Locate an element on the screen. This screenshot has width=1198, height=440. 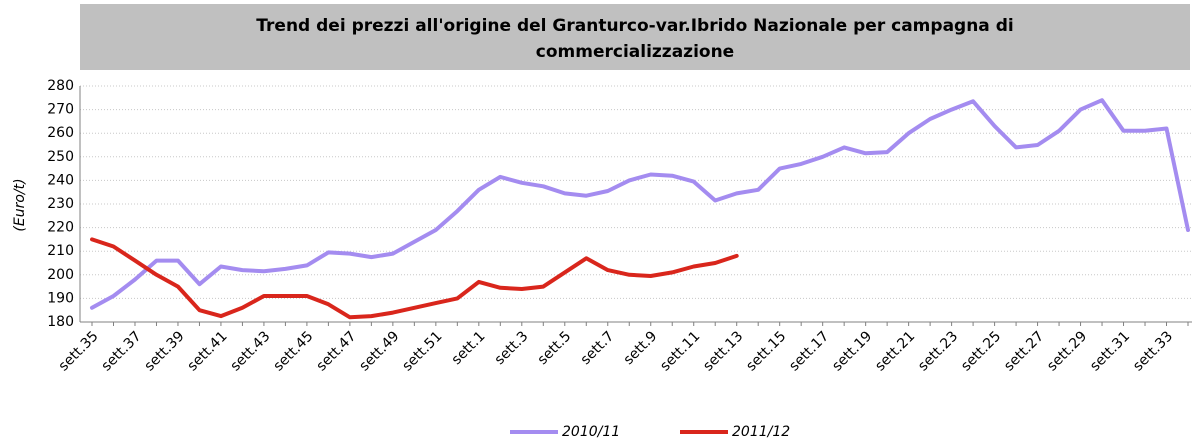
x-tick-label: sett.3 is located at coordinates (512, 348).